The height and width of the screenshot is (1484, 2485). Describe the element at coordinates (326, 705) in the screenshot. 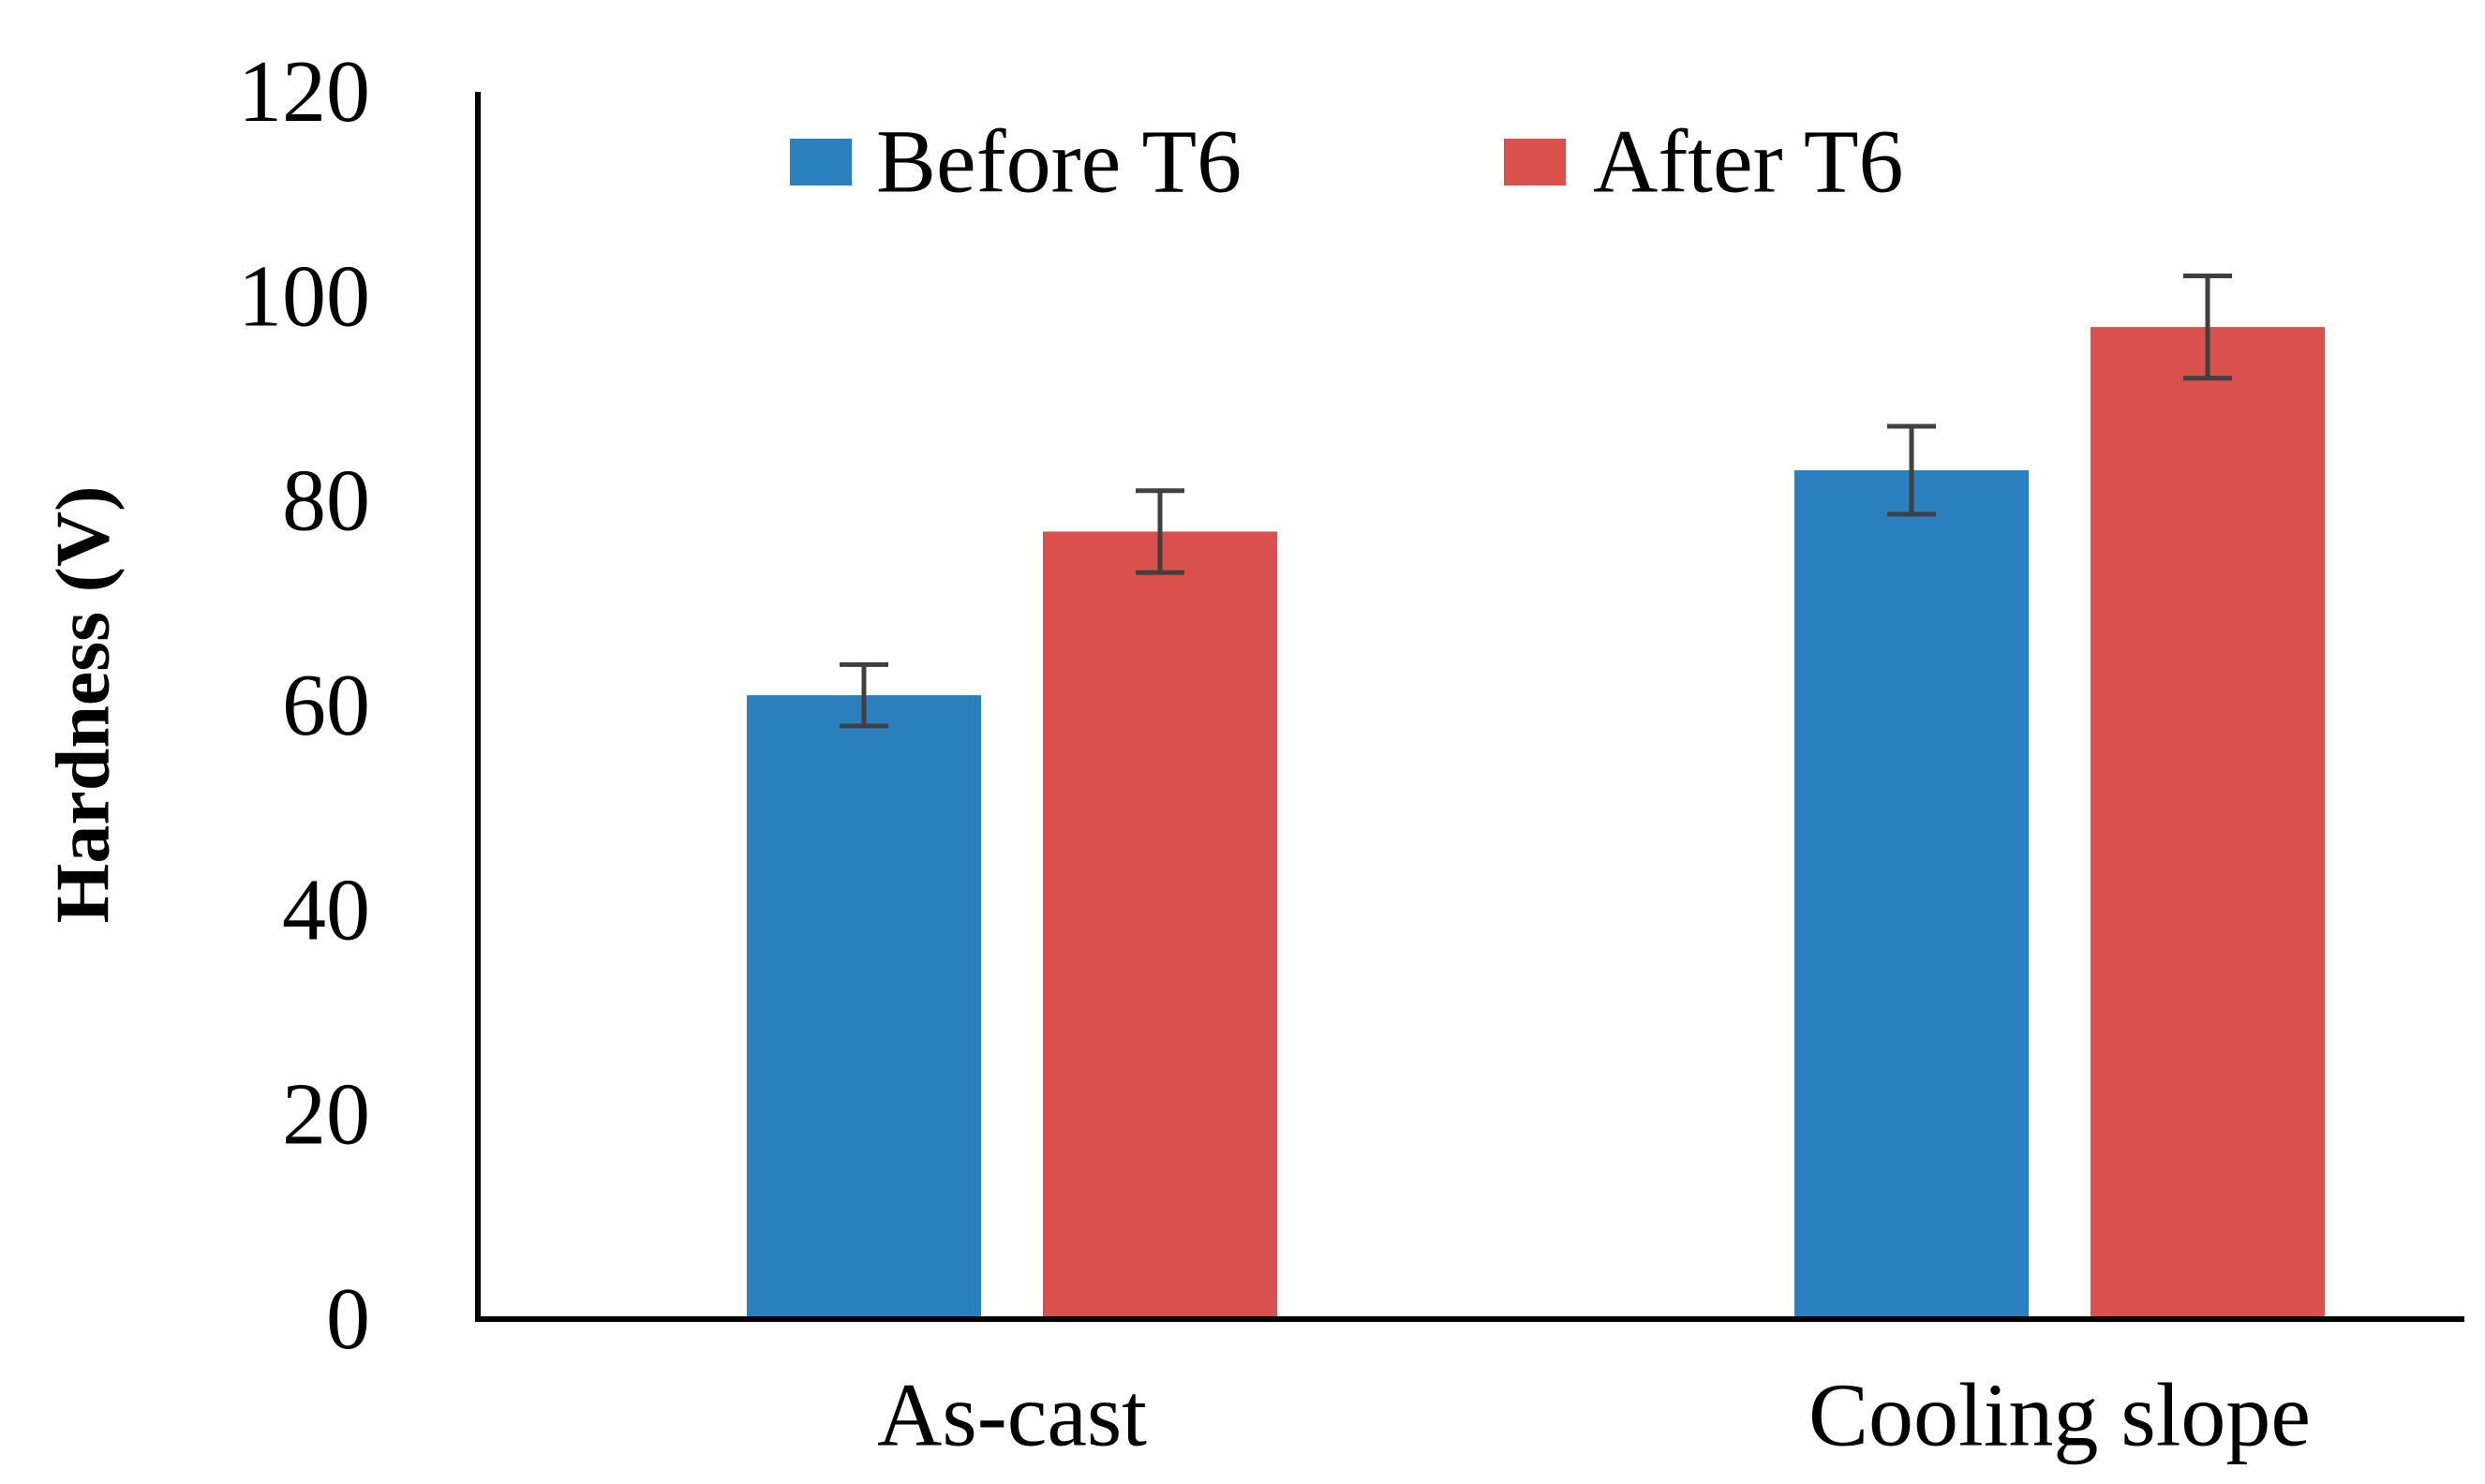

I see `y-tick-label: 60` at that location.